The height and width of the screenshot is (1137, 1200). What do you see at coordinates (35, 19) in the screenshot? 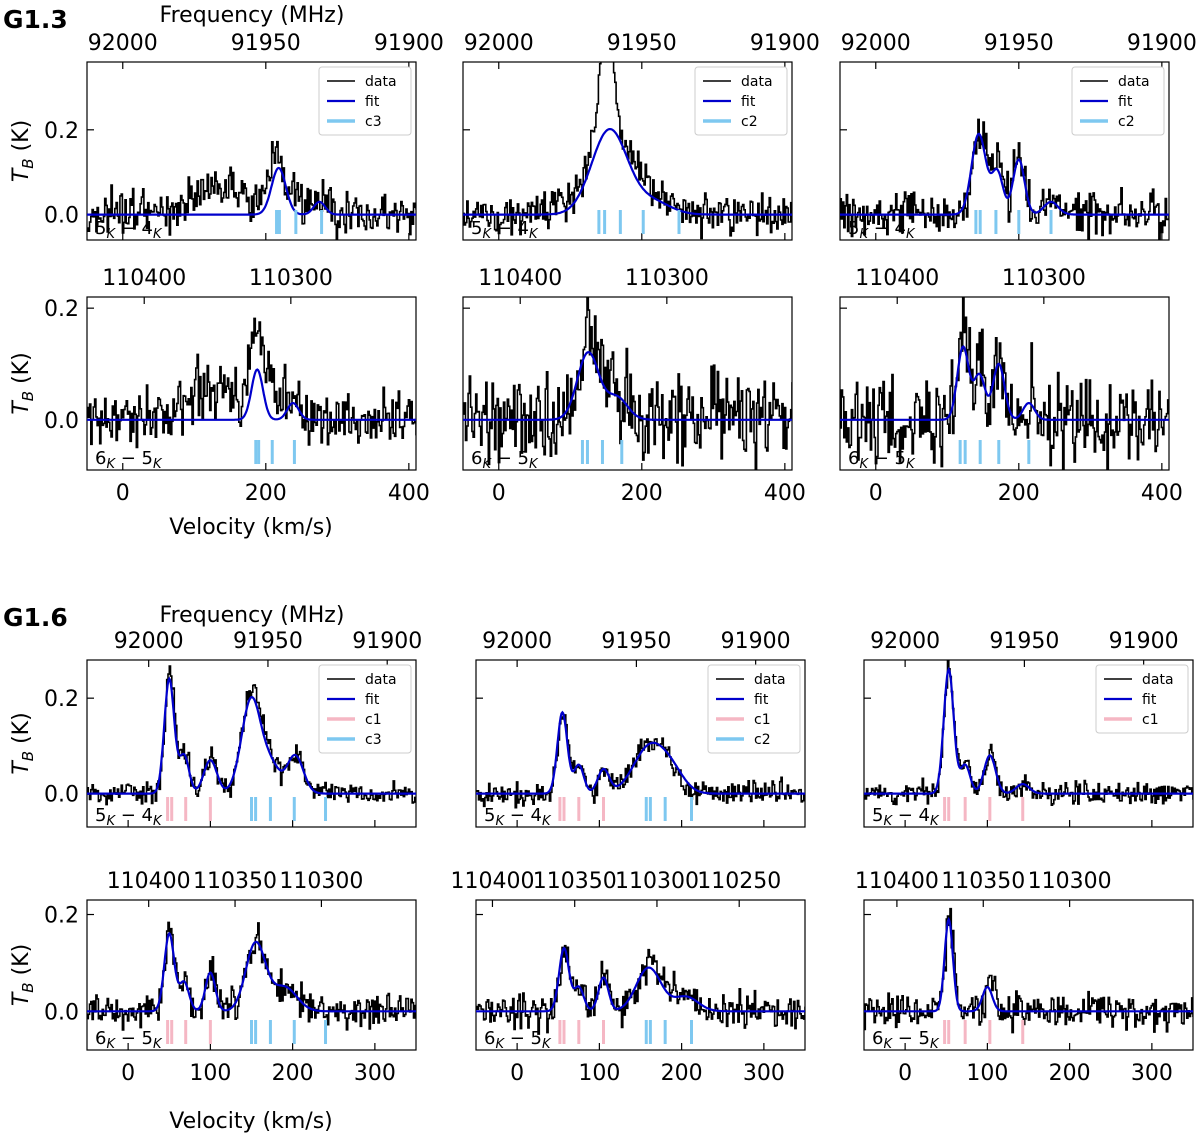
I see `group-label-g13: G1.3` at bounding box center [35, 19].